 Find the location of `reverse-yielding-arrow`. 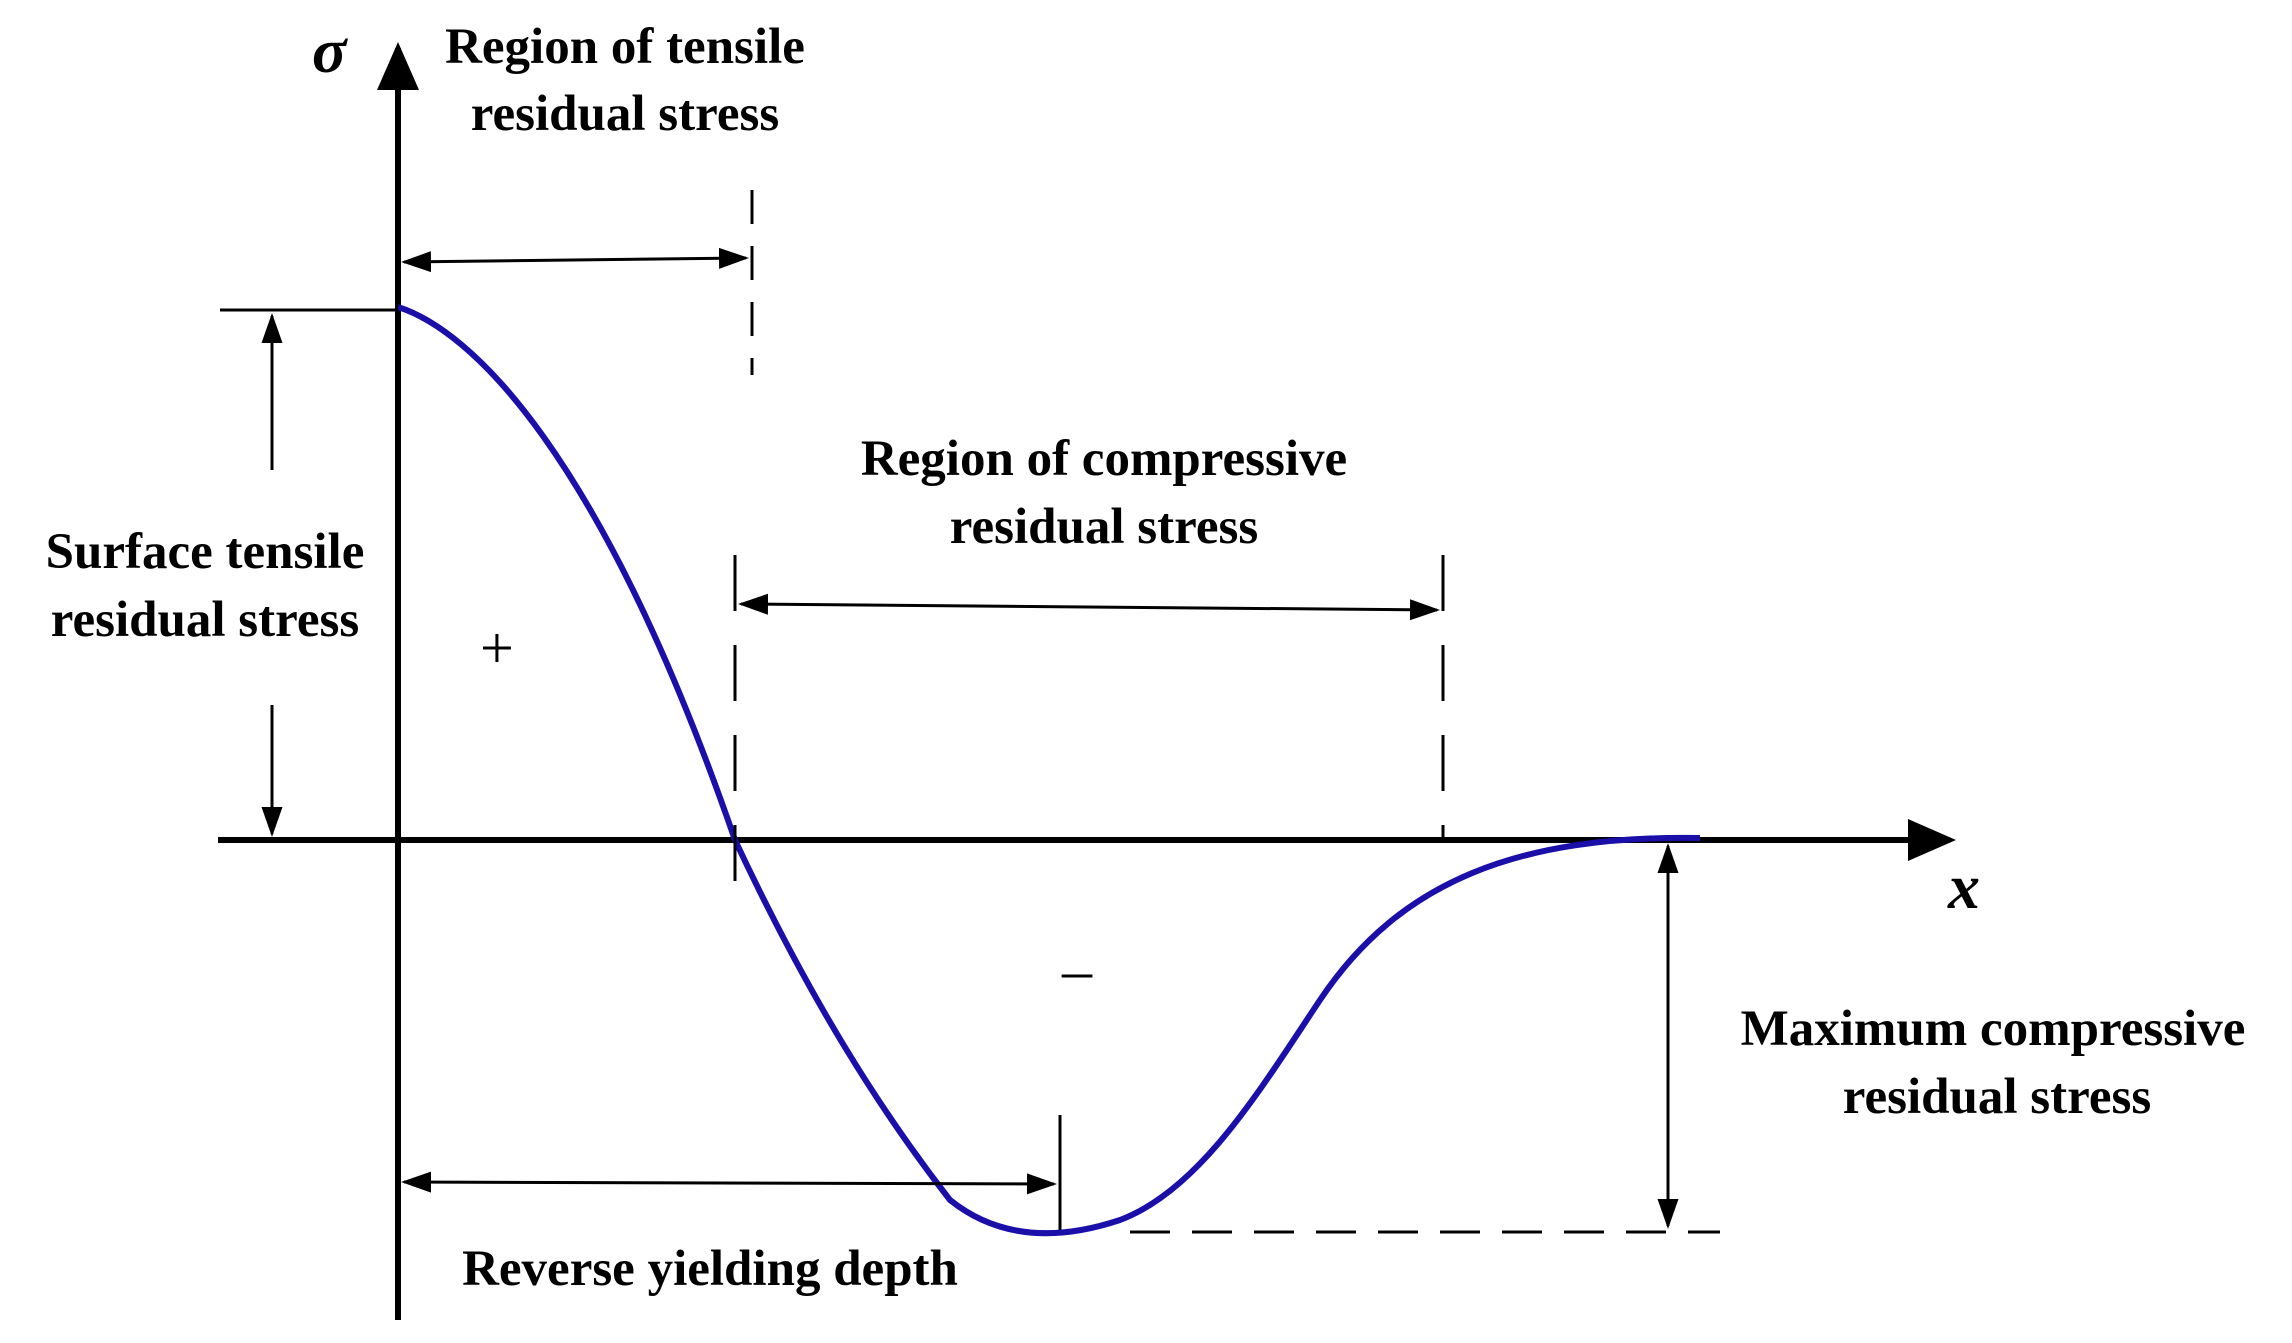

reverse-yielding-arrow is located at coordinates (729, 1183).